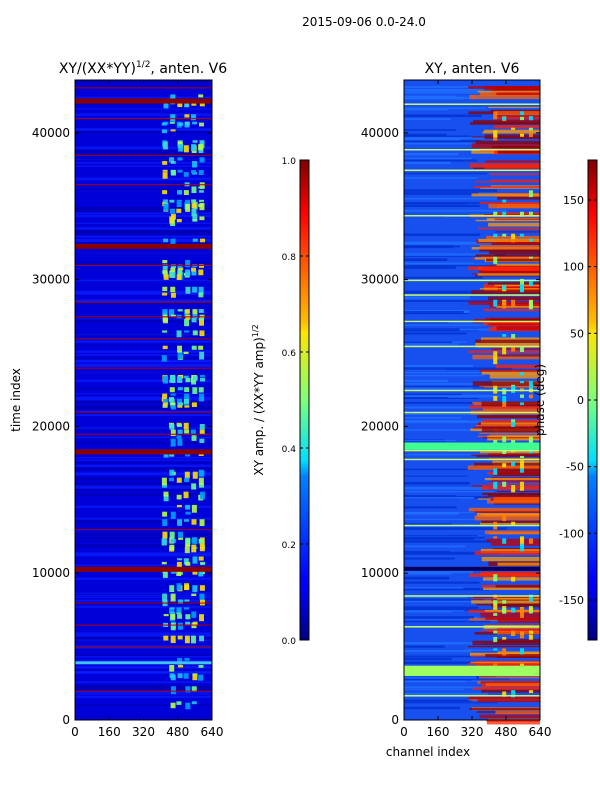 The height and width of the screenshot is (800, 600). Describe the element at coordinates (143, 663) in the screenshot. I see `amp-bright-row` at that location.